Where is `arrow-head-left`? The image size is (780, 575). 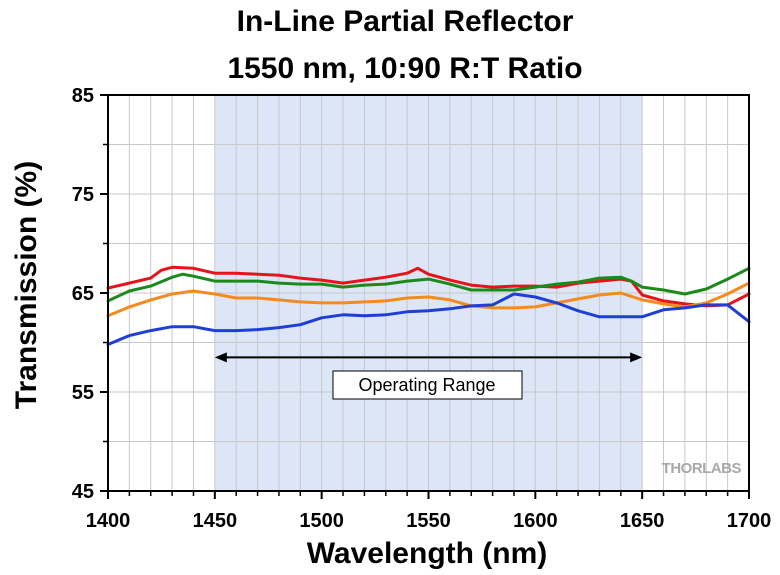 arrow-head-left is located at coordinates (220, 357).